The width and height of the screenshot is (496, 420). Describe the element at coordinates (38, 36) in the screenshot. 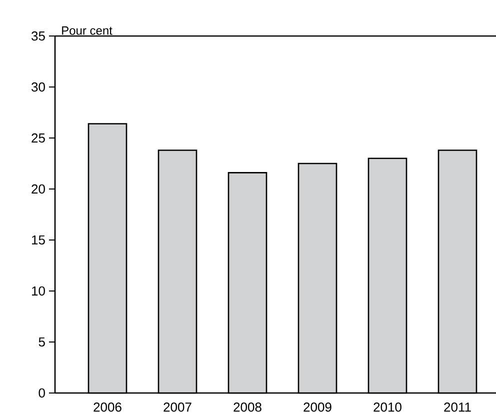

I see `y-tick-label: 35` at that location.